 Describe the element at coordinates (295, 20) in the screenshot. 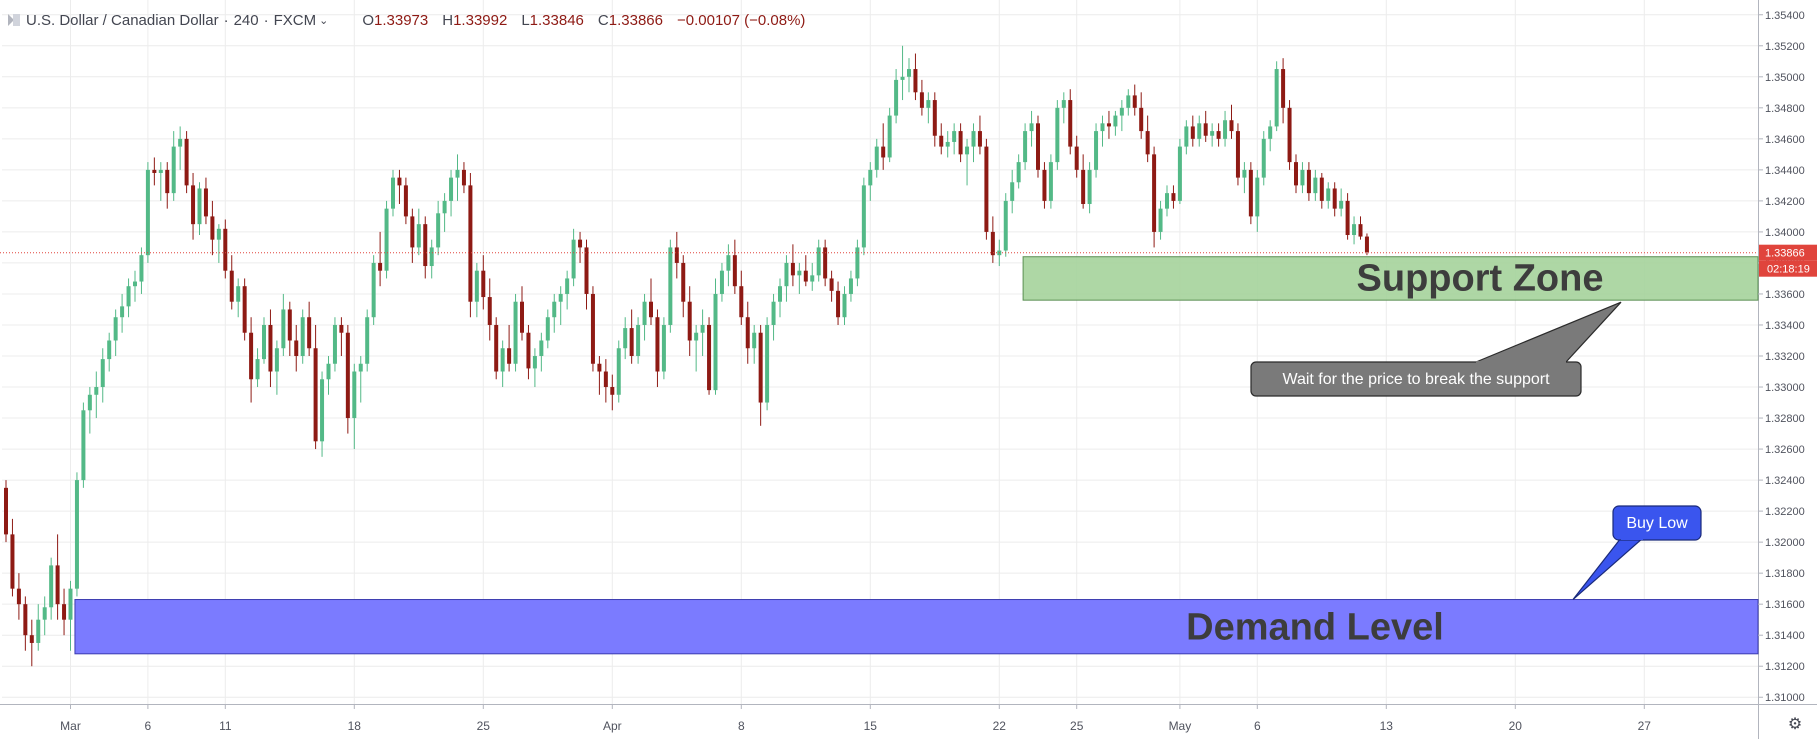

I see `exchange: FXCM` at that location.